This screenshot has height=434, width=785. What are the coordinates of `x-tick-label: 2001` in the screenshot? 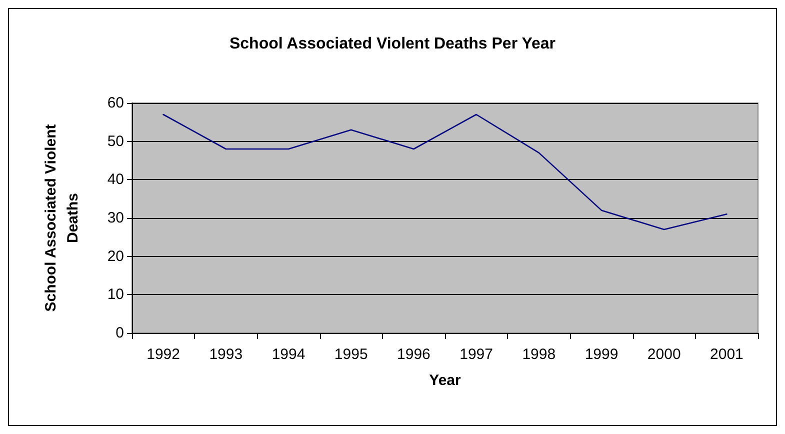 It's located at (727, 354).